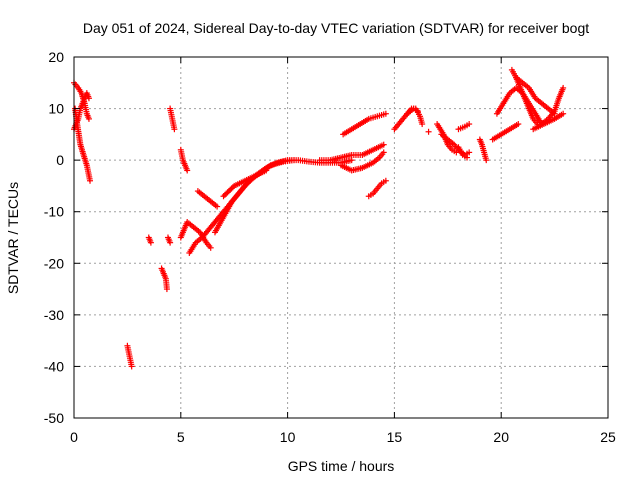 The width and height of the screenshot is (640, 480). I want to click on data-series-arc-n, so click(245, 183).